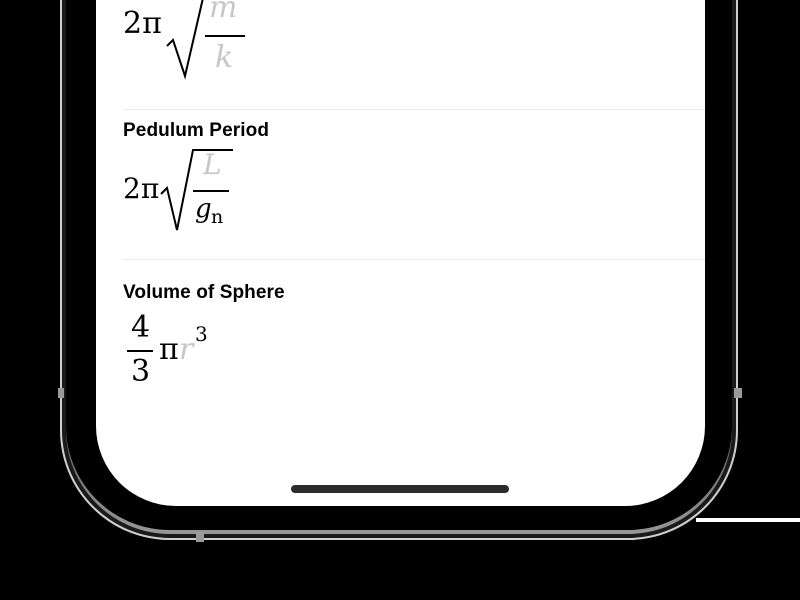  Describe the element at coordinates (141, 371) in the screenshot. I see `fraction-denominator: 3` at that location.